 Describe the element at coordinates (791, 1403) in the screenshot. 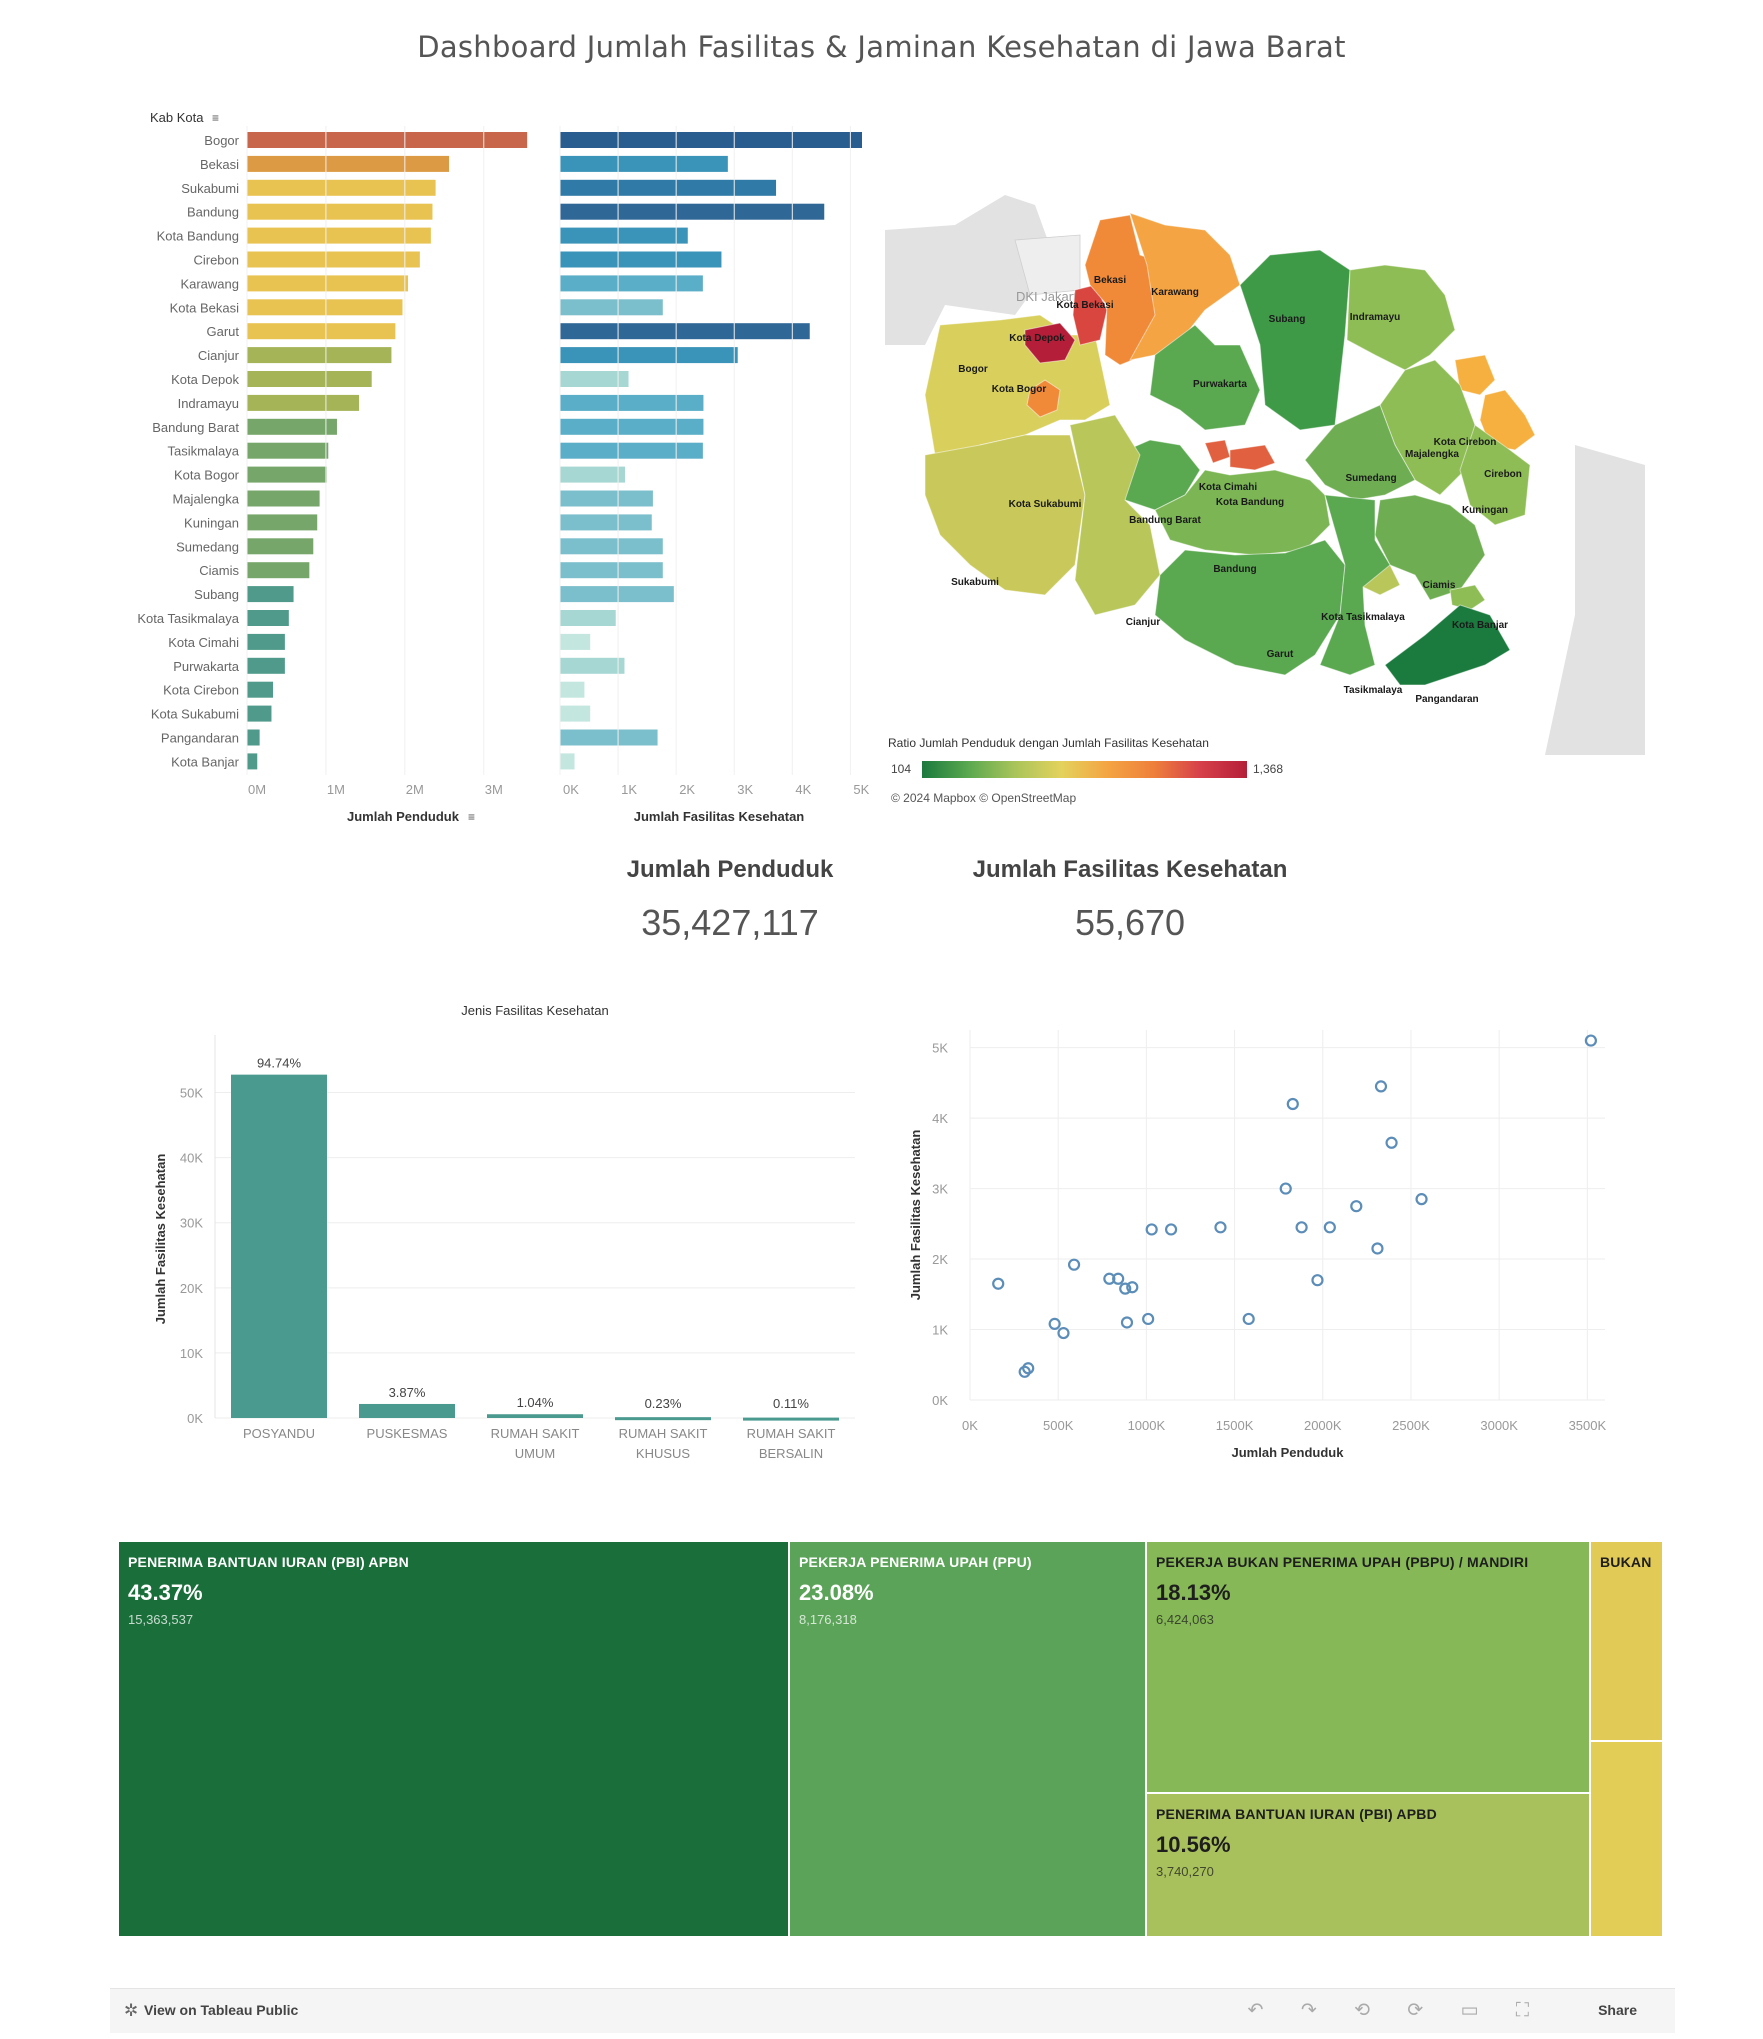

I see `data-label: 0.11%` at that location.